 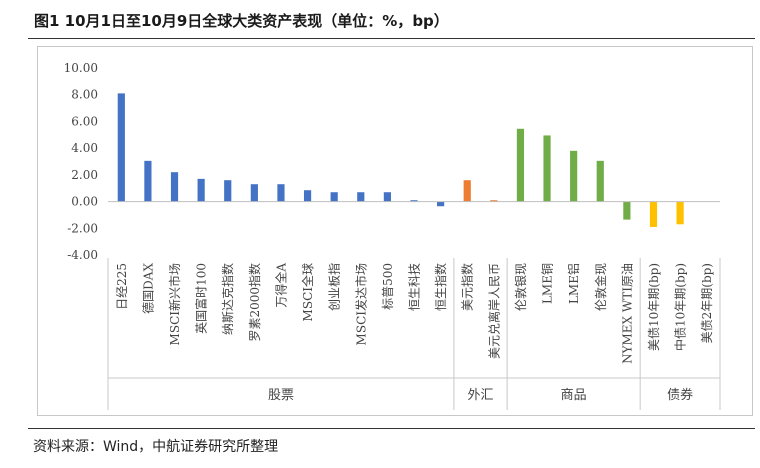 What do you see at coordinates (391, 428) in the screenshot?
I see `bottom-rule` at bounding box center [391, 428].